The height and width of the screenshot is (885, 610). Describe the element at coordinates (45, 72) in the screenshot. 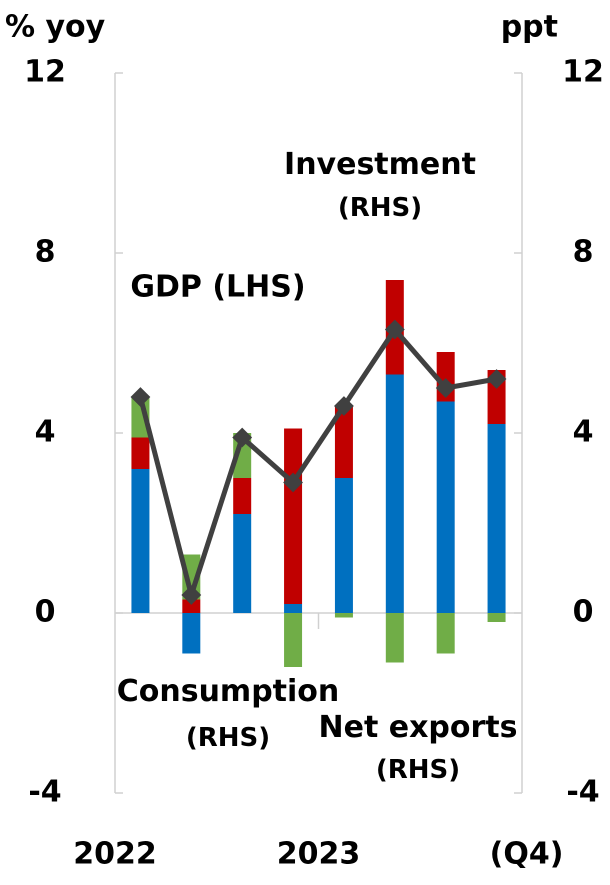

I see `y-tick-label: 12` at that location.